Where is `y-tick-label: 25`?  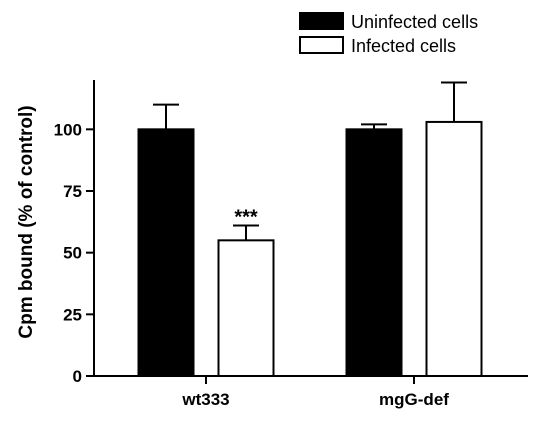
y-tick-label: 25 is located at coordinates (72, 314).